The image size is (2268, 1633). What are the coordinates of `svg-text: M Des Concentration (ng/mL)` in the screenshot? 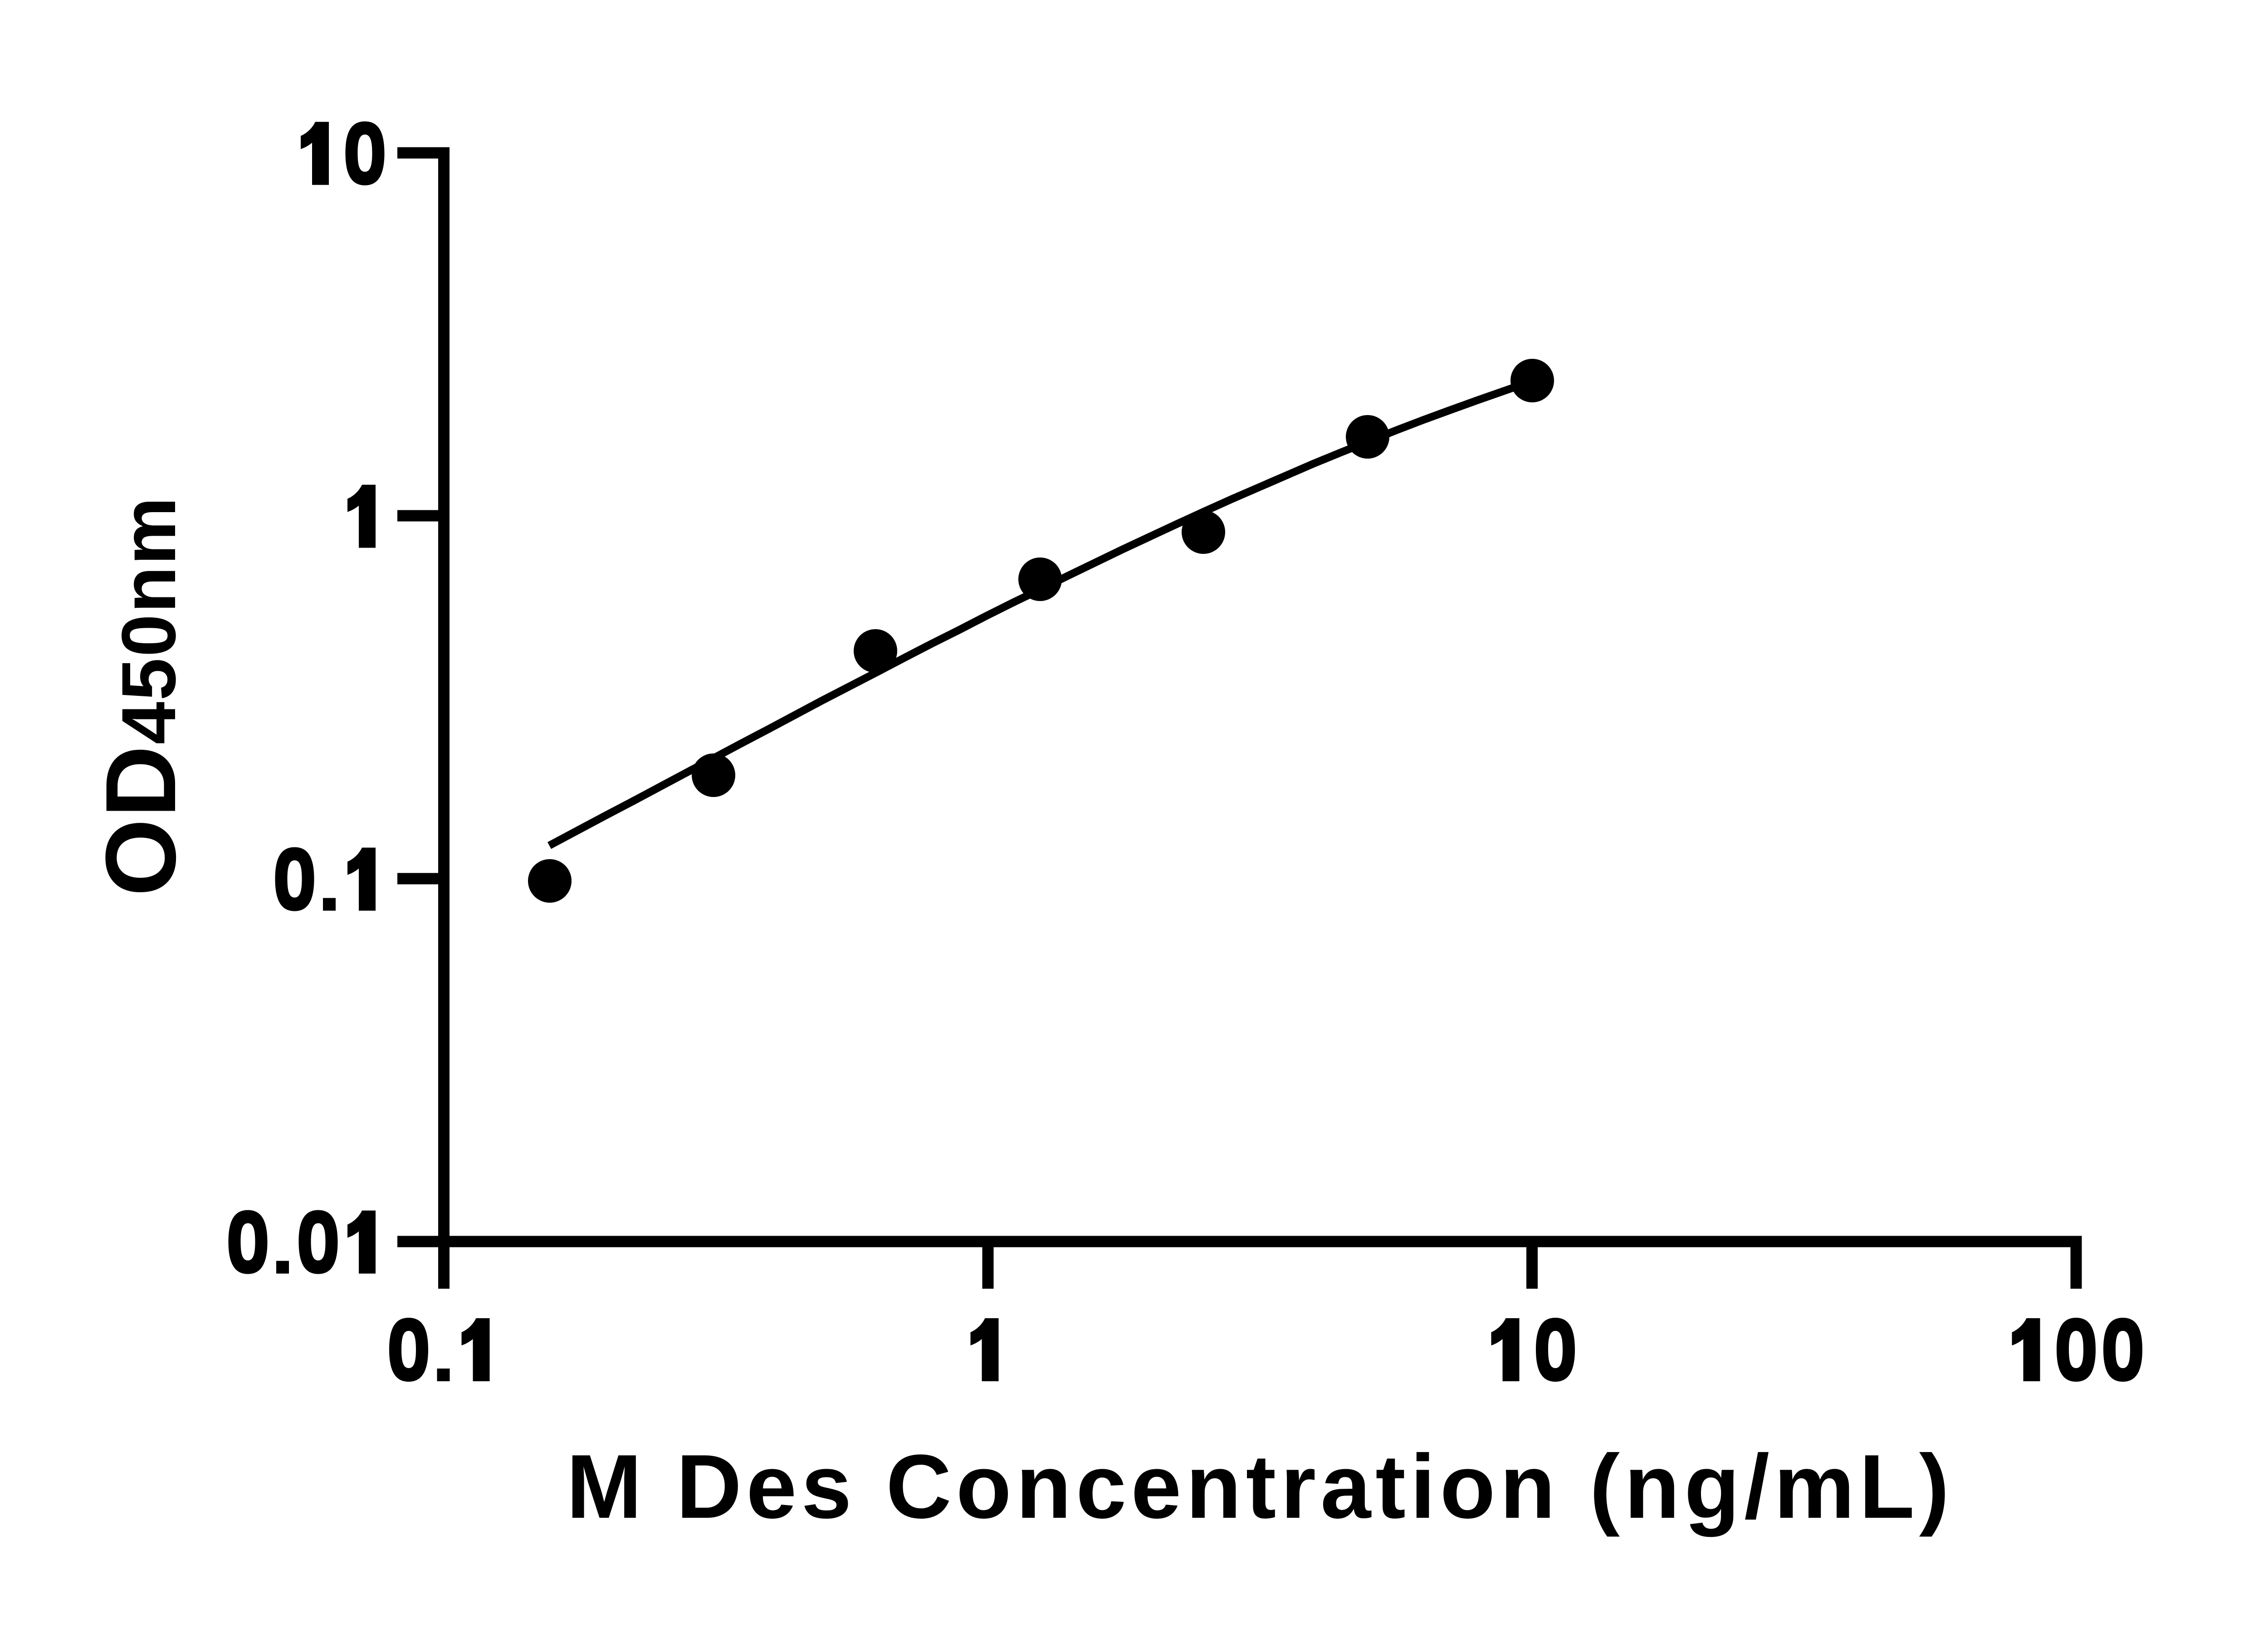 It's located at (1260, 1486).